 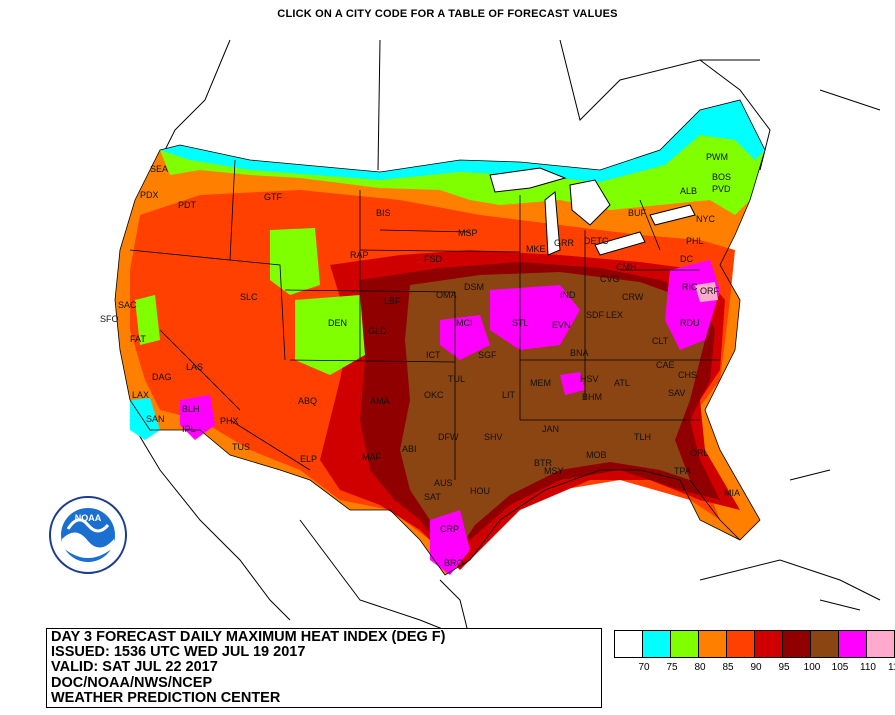 I want to click on city-code-lit: LIT, so click(x=509, y=395).